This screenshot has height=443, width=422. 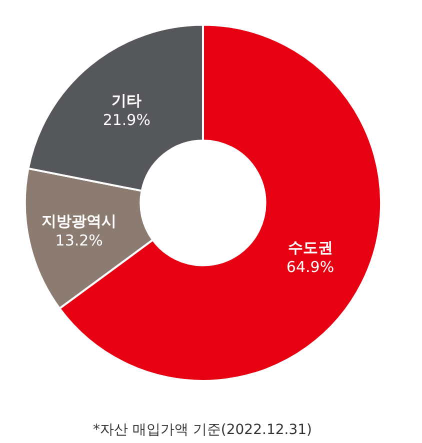 What do you see at coordinates (79, 221) in the screenshot?
I see `slice-label: 지방광역시` at bounding box center [79, 221].